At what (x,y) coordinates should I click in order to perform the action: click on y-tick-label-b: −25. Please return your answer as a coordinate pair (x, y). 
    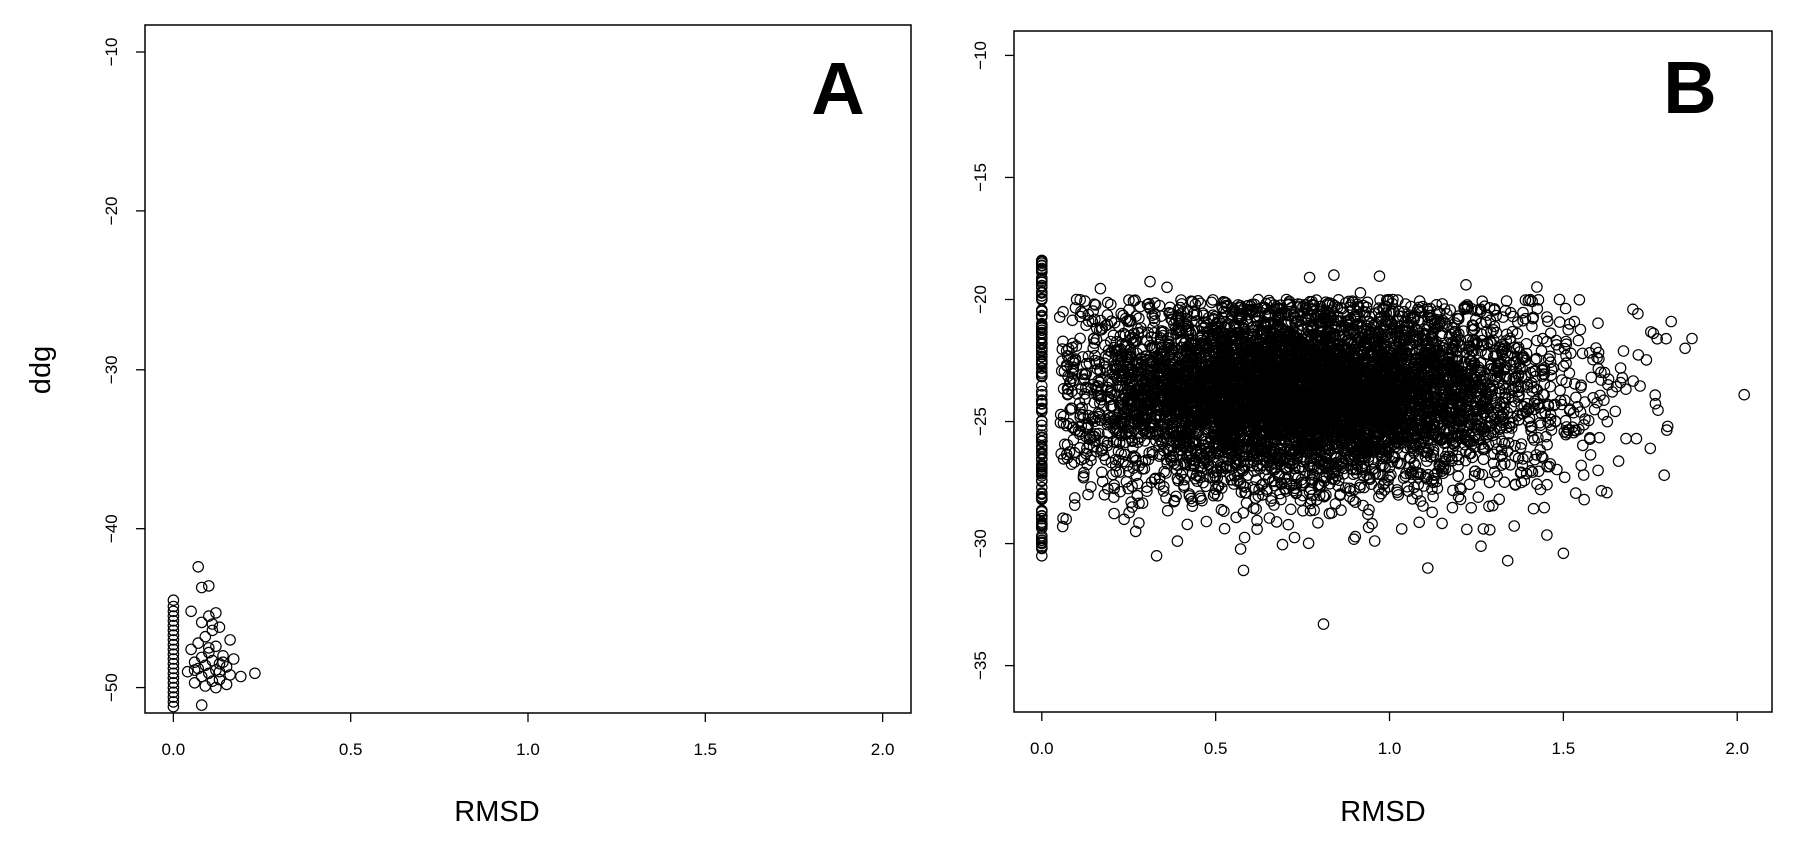
    Looking at the image, I should click on (980, 421).